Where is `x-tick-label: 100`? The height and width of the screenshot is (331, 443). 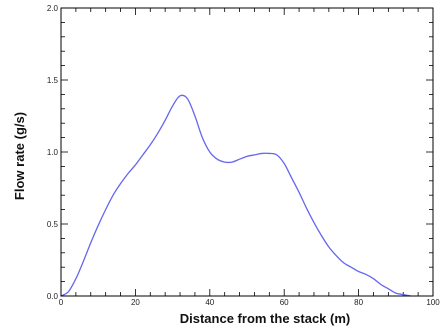
x-tick-label: 100 is located at coordinates (433, 302).